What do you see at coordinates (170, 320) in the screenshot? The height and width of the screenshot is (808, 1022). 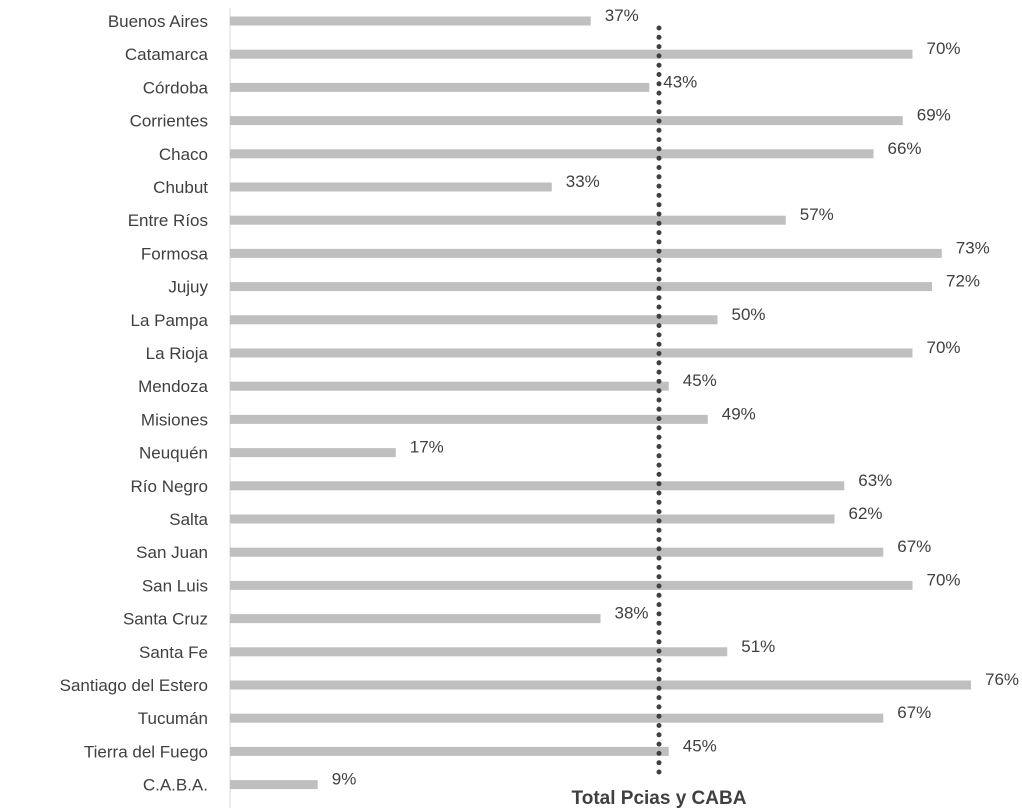 I see `category-label: La Pampa` at bounding box center [170, 320].